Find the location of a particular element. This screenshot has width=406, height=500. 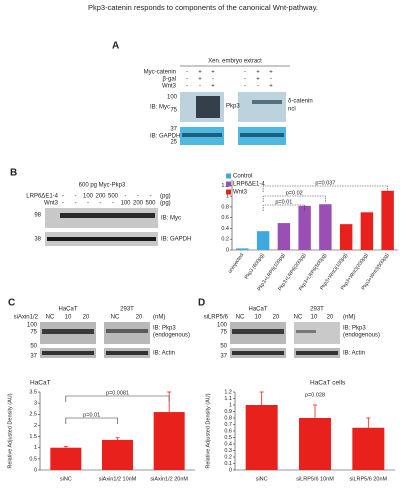

p-value: p=0.028 is located at coordinates (315, 395).